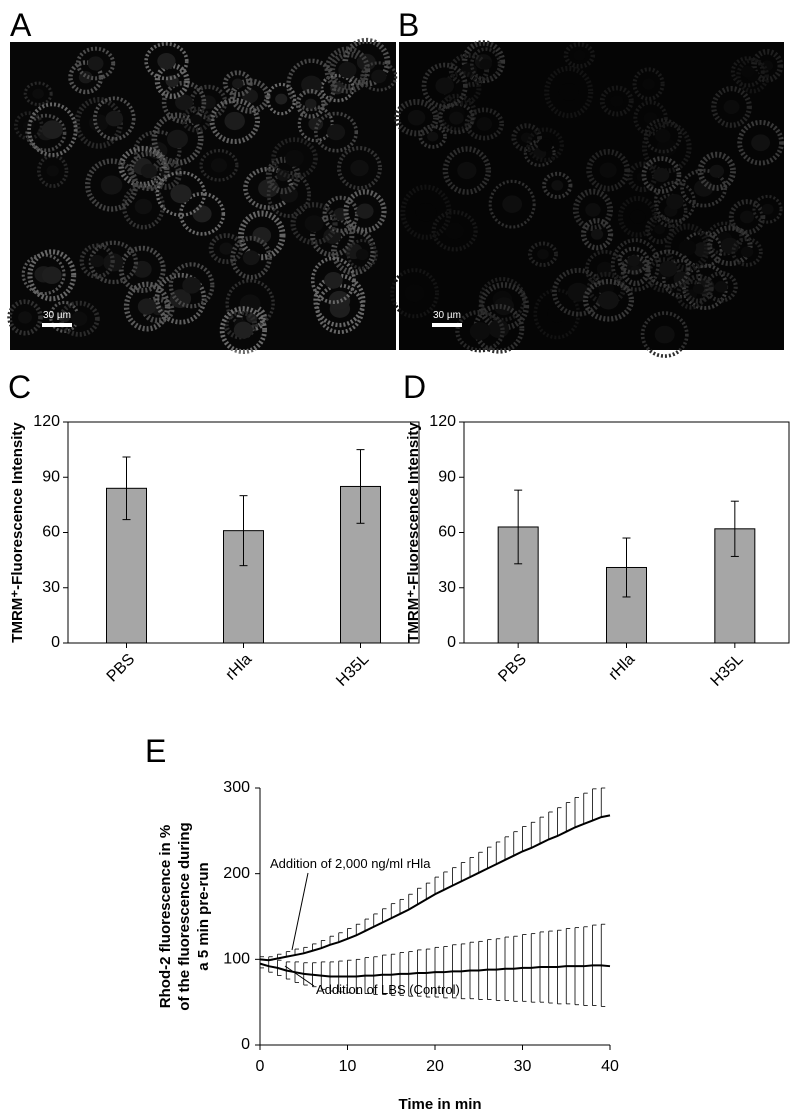 The height and width of the screenshot is (1118, 791). What do you see at coordinates (260, 1066) in the screenshot?
I see `x-tick-label: 0` at bounding box center [260, 1066].